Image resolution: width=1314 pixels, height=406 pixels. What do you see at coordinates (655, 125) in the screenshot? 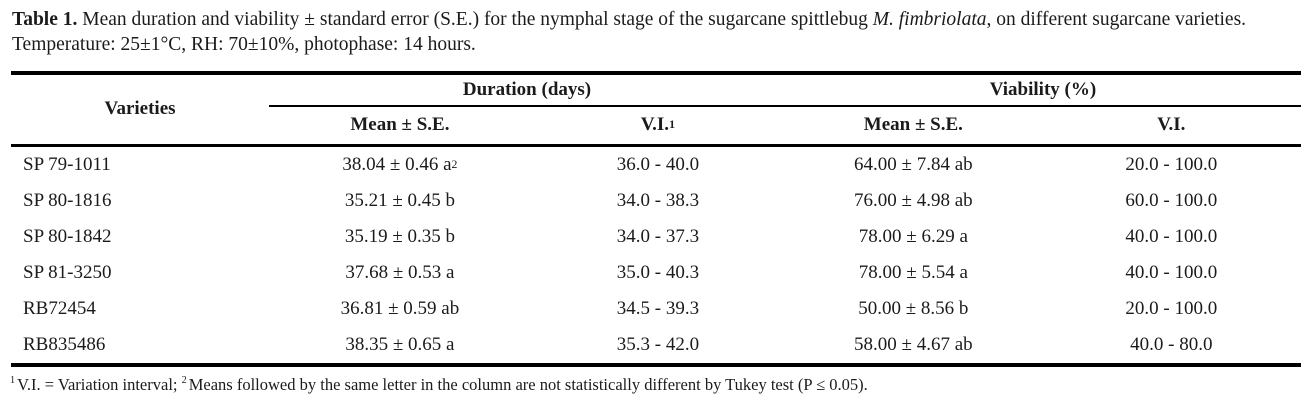
I see `header-duration-vi-label: V.I.` at bounding box center [655, 125].